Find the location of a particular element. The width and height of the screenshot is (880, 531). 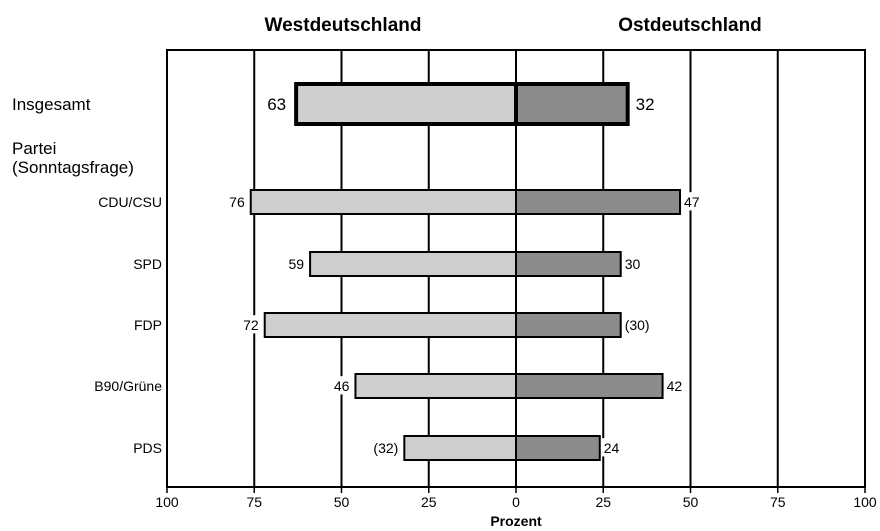

x-tick-label: 0 is located at coordinates (516, 502).